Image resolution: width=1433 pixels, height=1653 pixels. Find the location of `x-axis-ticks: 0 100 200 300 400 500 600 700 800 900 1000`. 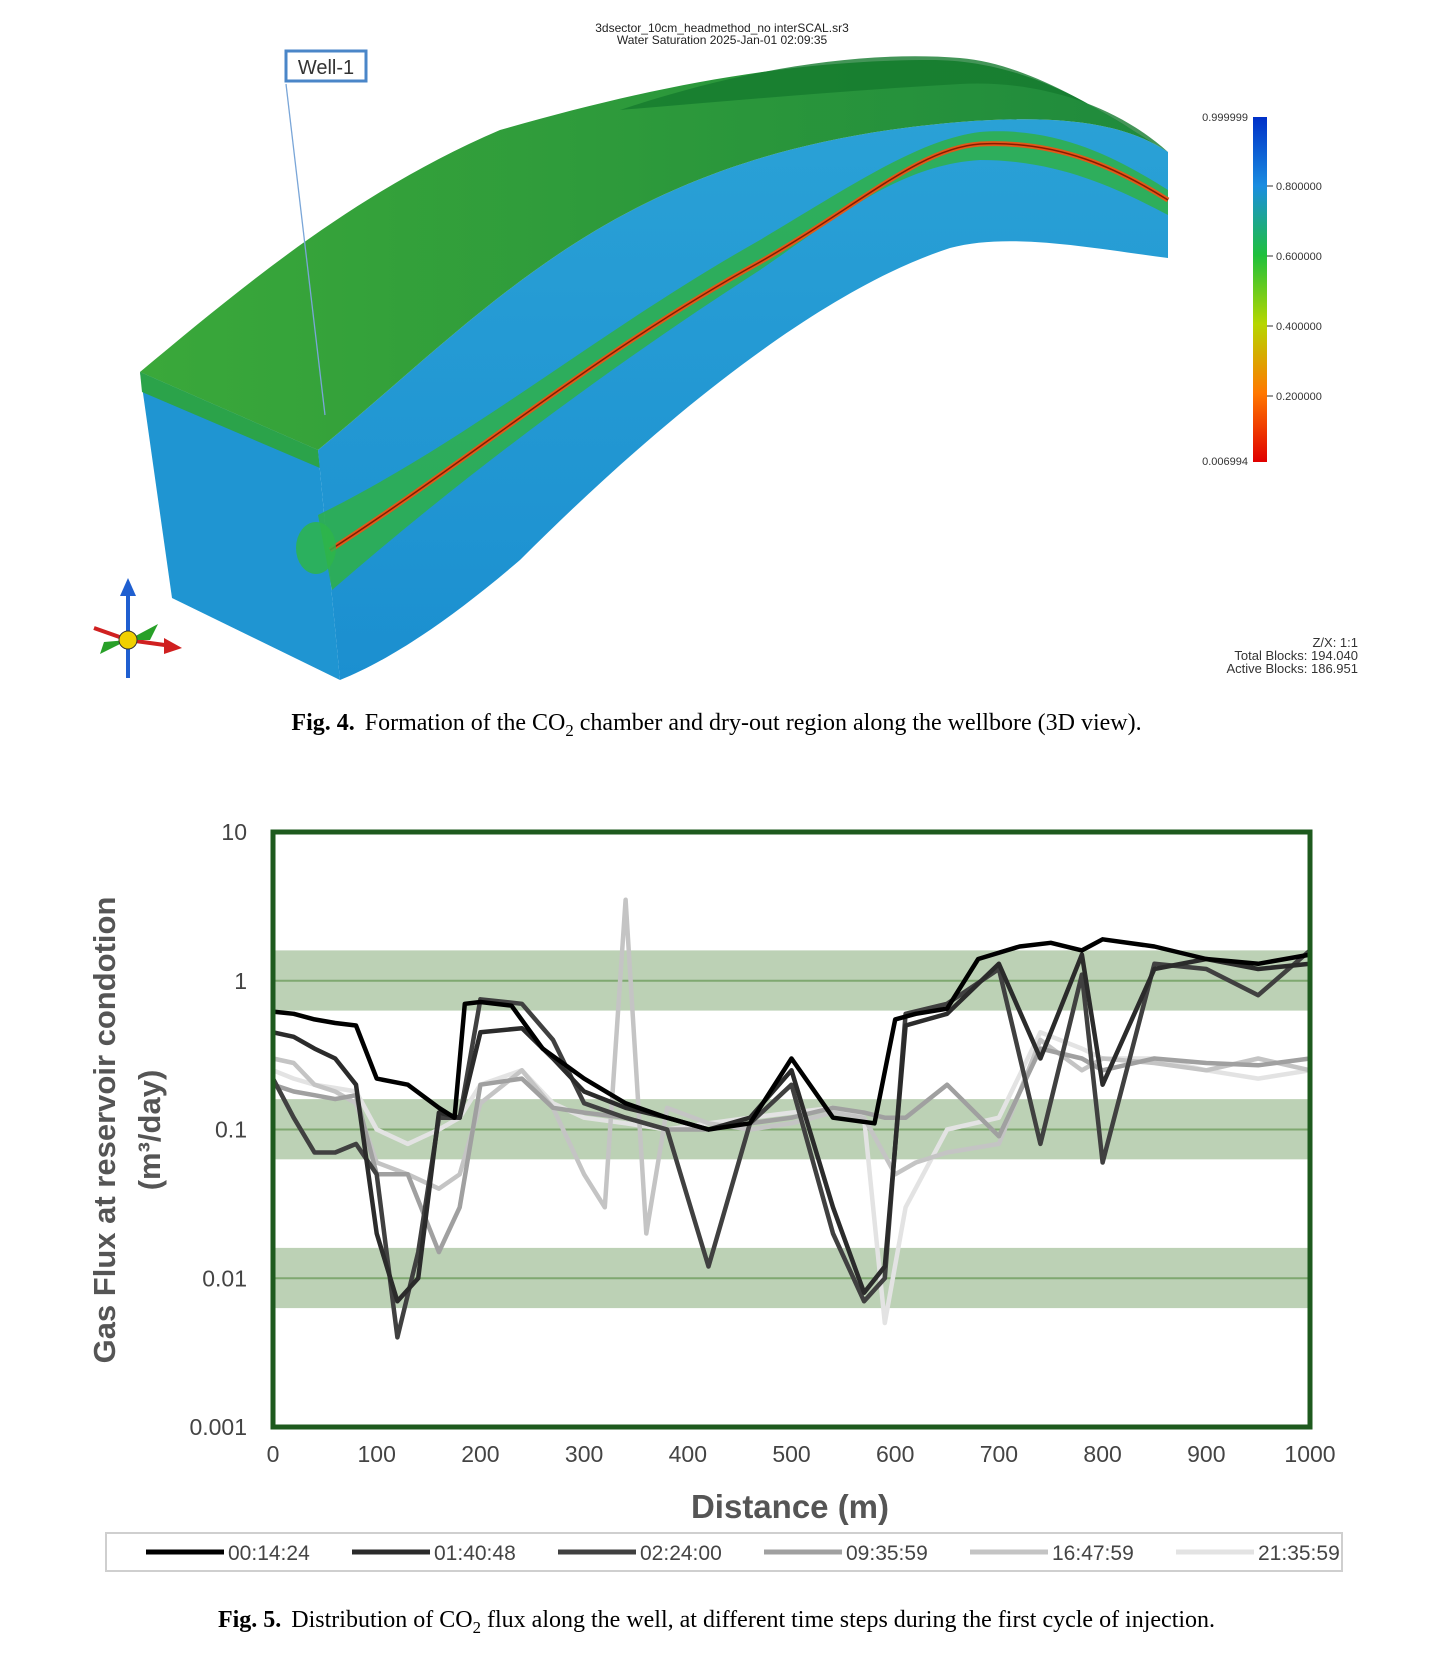

x-axis-ticks: 0 100 200 300 400 500 600 700 800 900 1000 is located at coordinates (801, 1454).